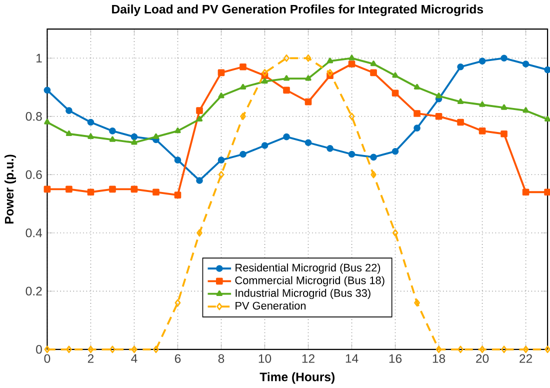  Describe the element at coordinates (526, 358) in the screenshot. I see `x-tick-label: 22` at that location.